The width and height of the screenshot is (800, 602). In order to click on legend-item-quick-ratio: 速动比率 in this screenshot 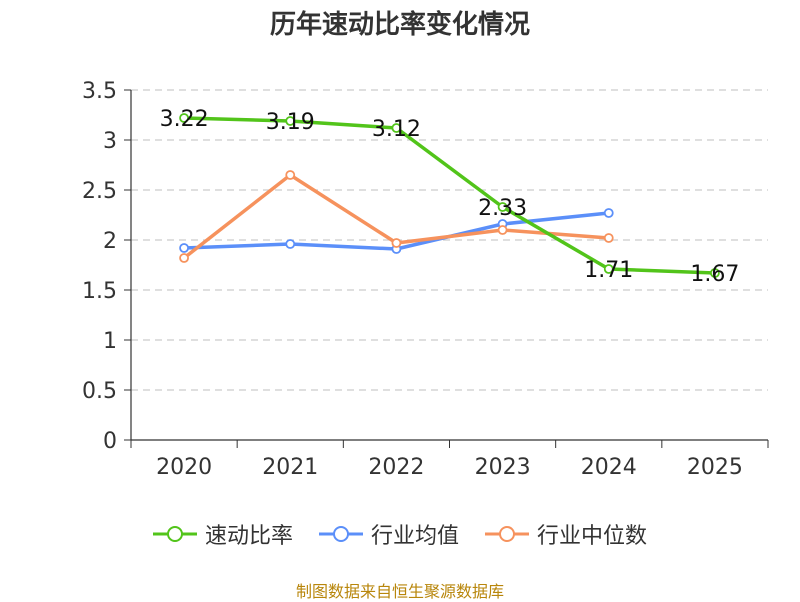, I will do `click(222, 534)`.